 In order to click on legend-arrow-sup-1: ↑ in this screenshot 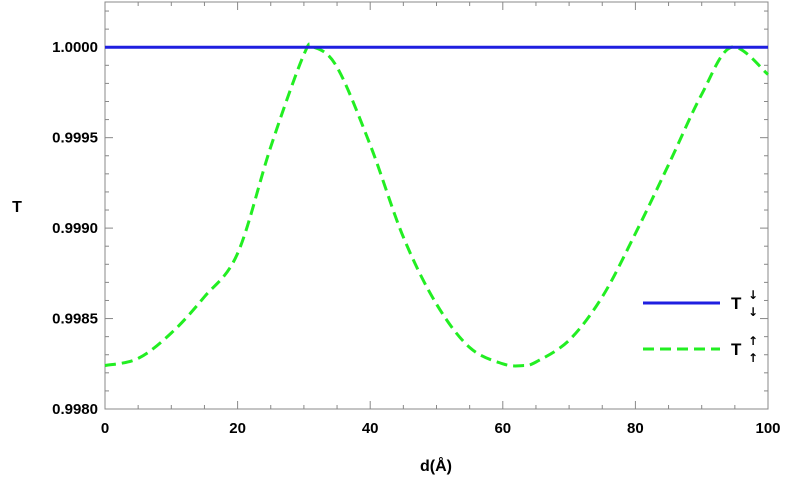, I will do `click(753, 341)`.